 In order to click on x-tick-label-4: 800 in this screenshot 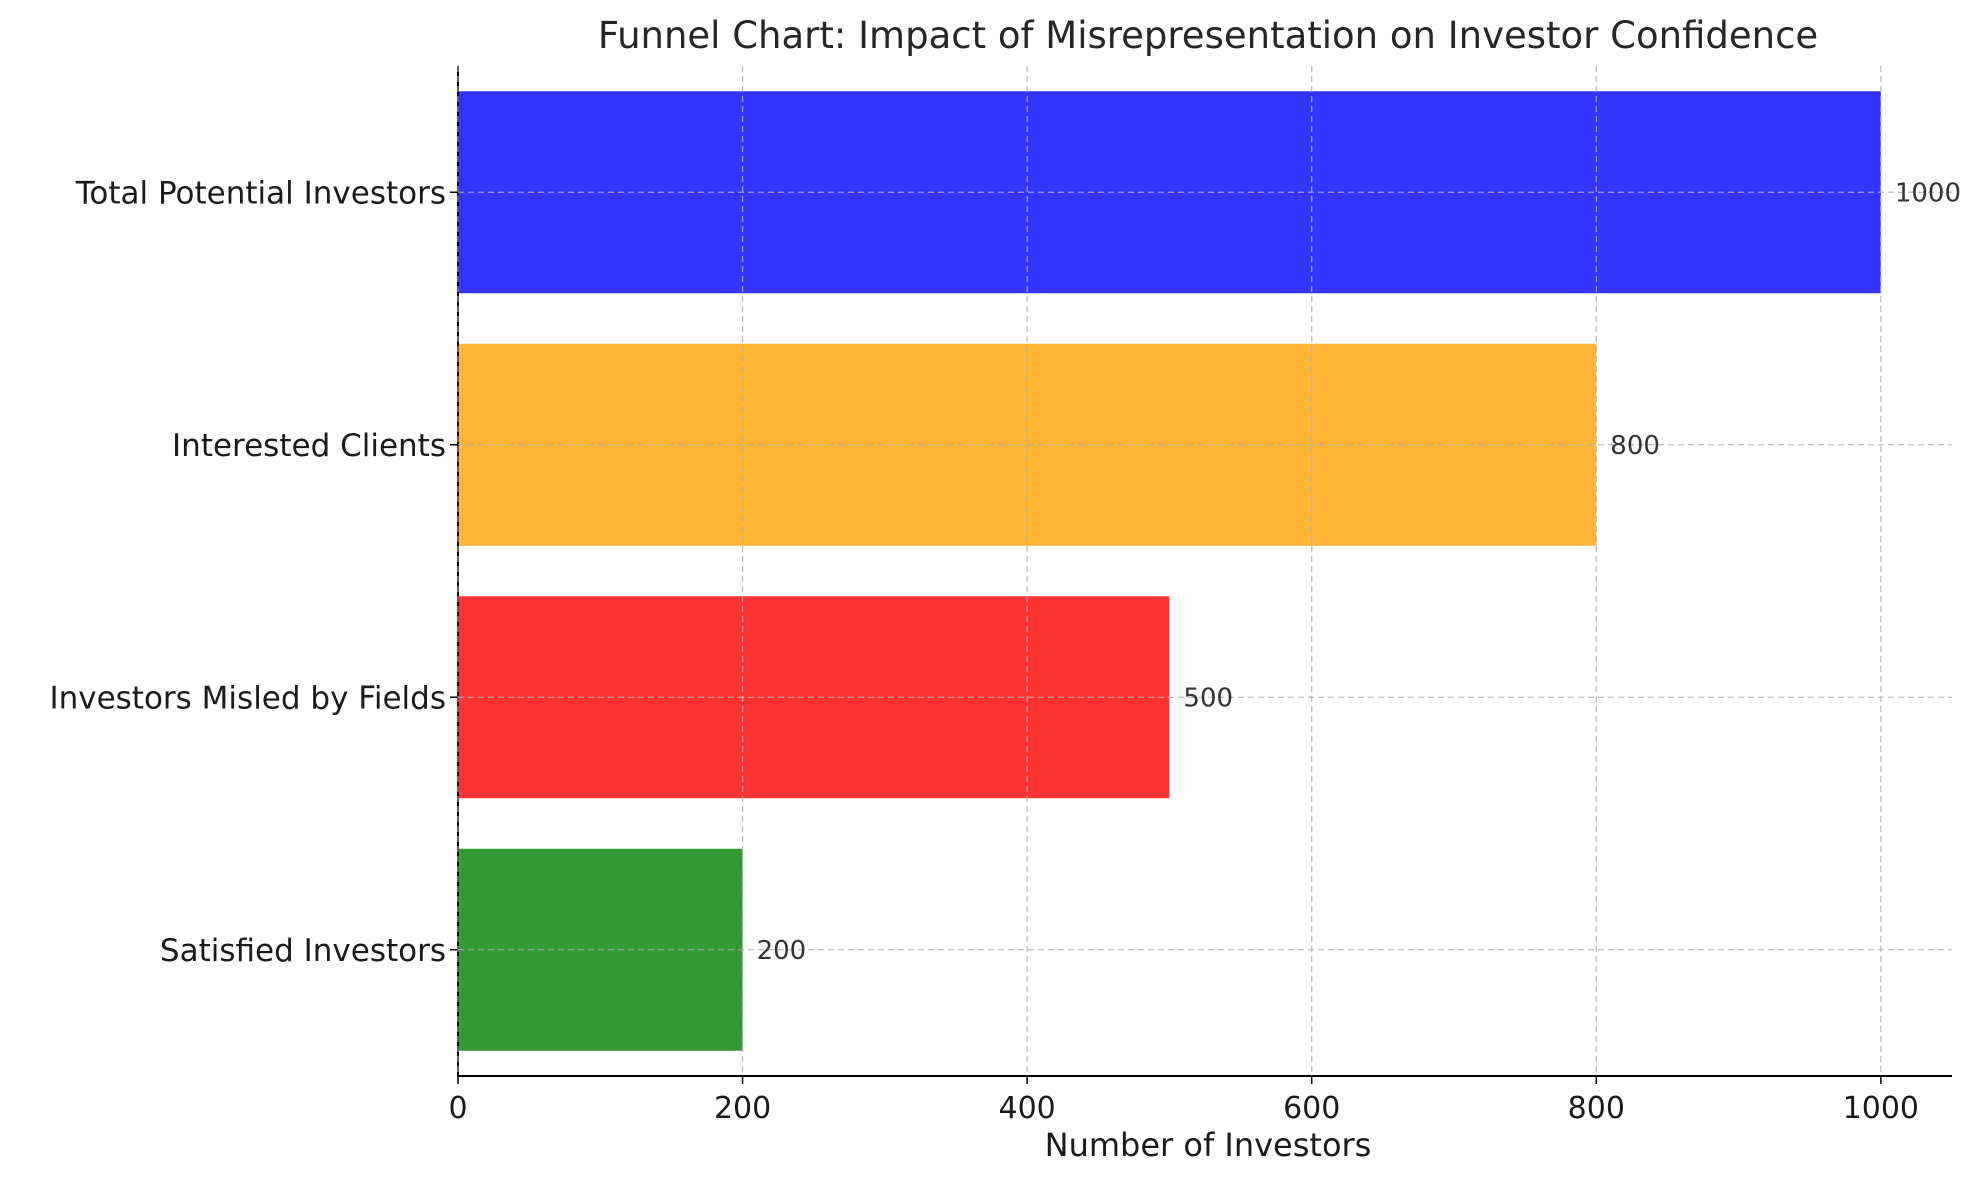, I will do `click(1596, 1108)`.